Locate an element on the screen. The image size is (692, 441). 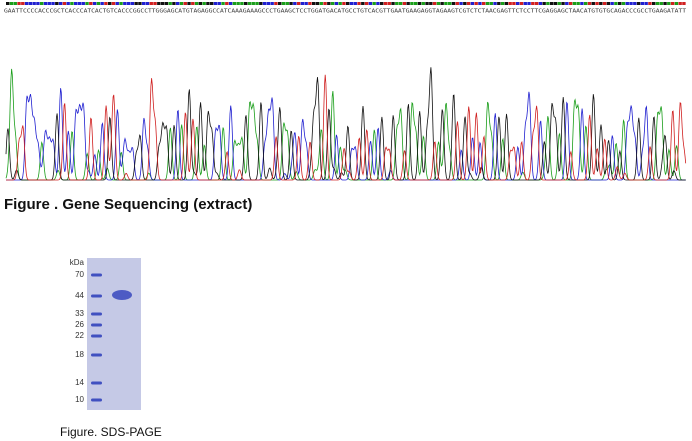
marker-label: 70 is located at coordinates (79, 274).